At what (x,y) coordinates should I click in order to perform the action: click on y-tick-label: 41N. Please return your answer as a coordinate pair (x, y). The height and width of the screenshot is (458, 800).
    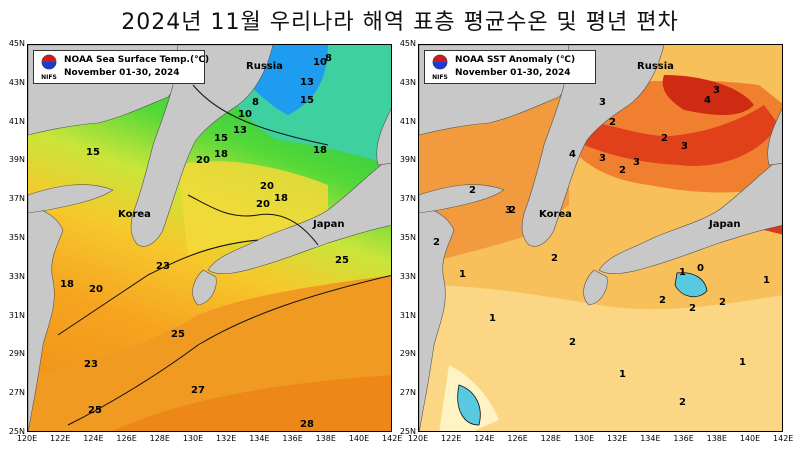
    Looking at the image, I should click on (16, 121).